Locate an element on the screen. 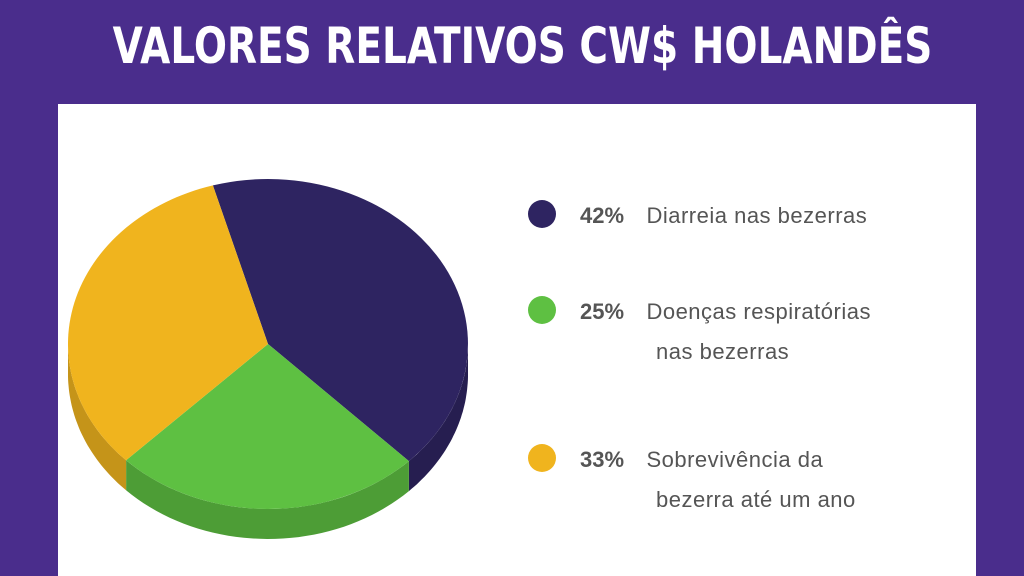 Image resolution: width=1024 pixels, height=576 pixels. legend-pct: 25% is located at coordinates (602, 311).